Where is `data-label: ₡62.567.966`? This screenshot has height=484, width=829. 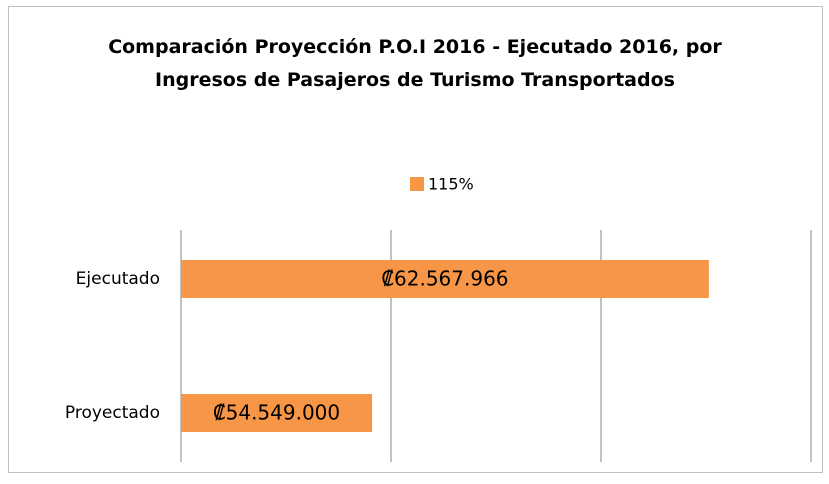
data-label: ₡62.567.966 is located at coordinates (444, 279).